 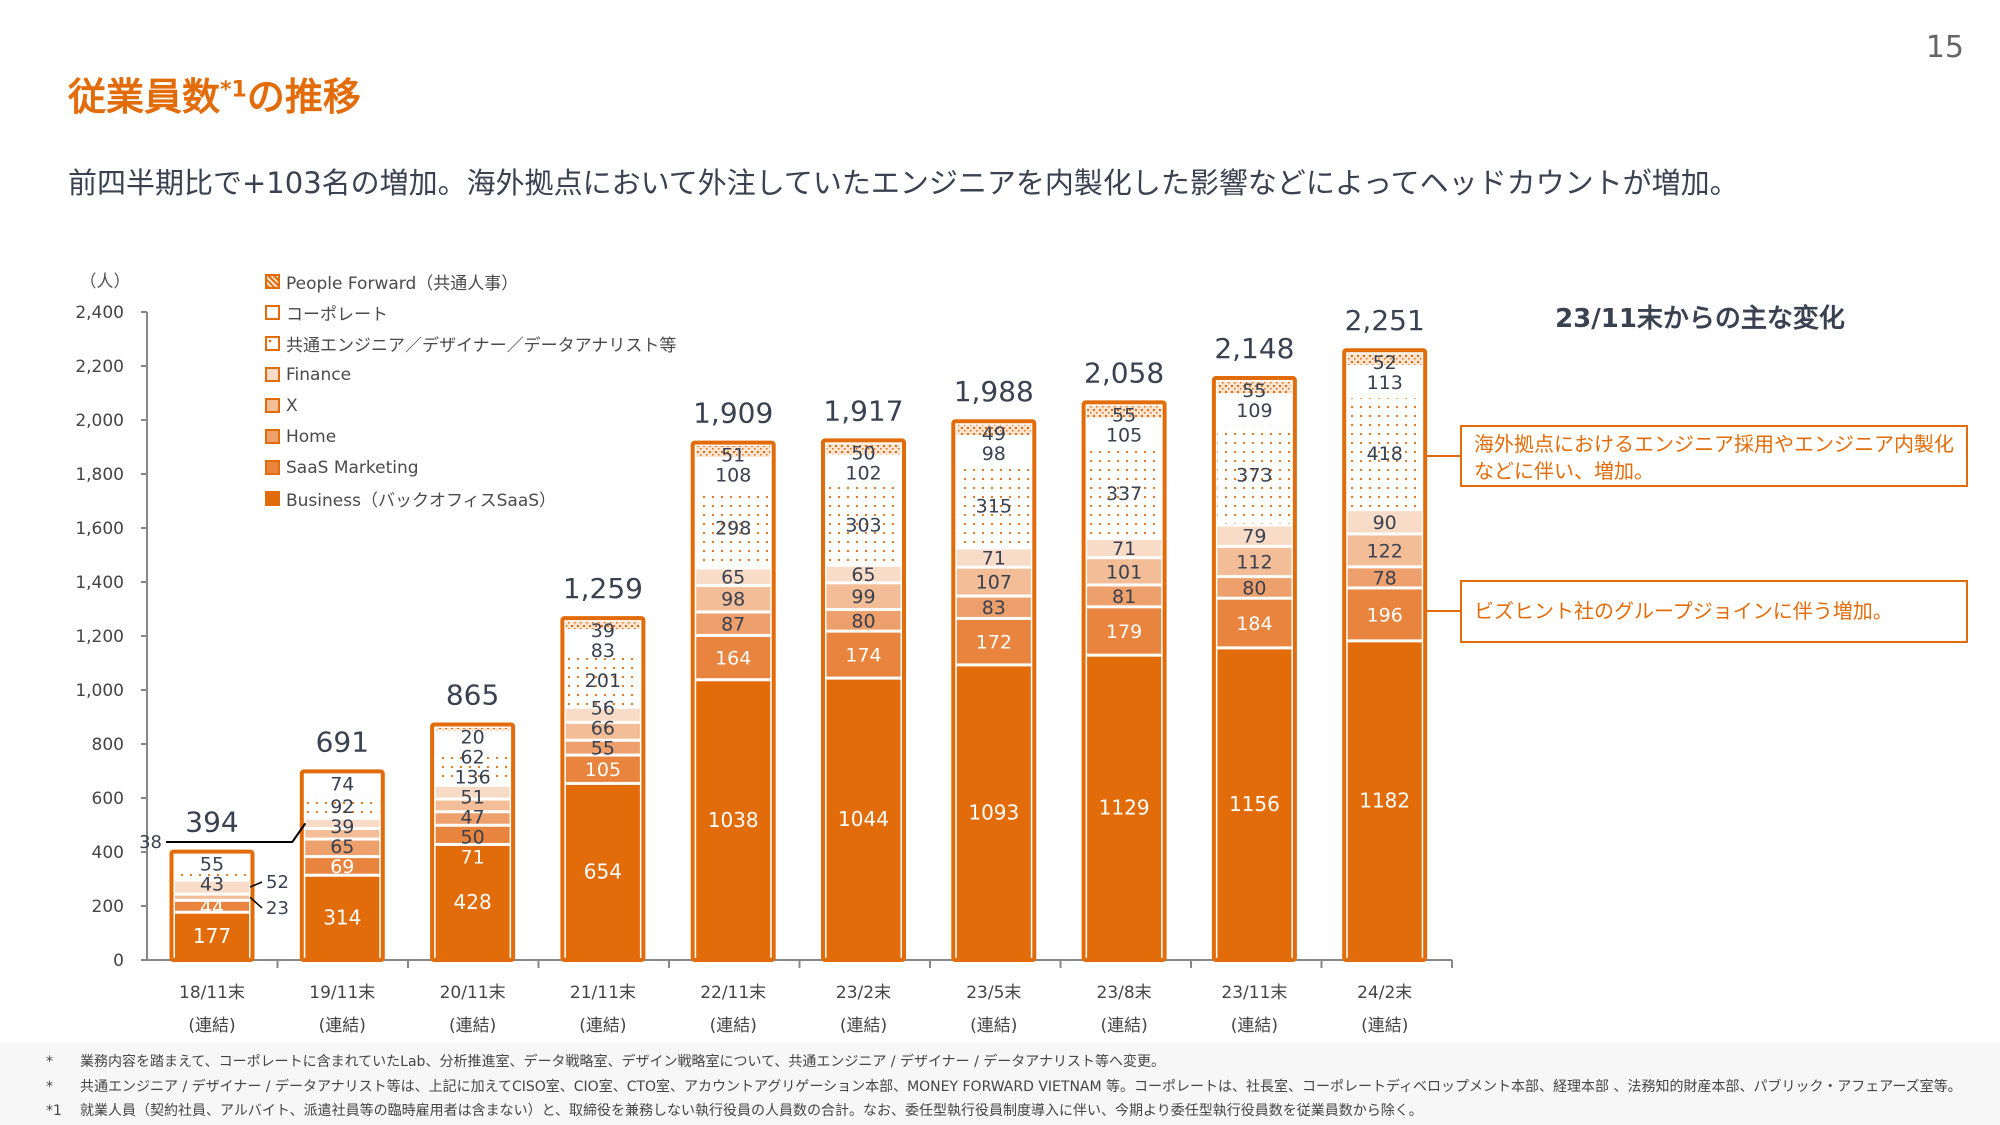 I want to click on y-tick-label: 1,000, so click(x=99, y=691).